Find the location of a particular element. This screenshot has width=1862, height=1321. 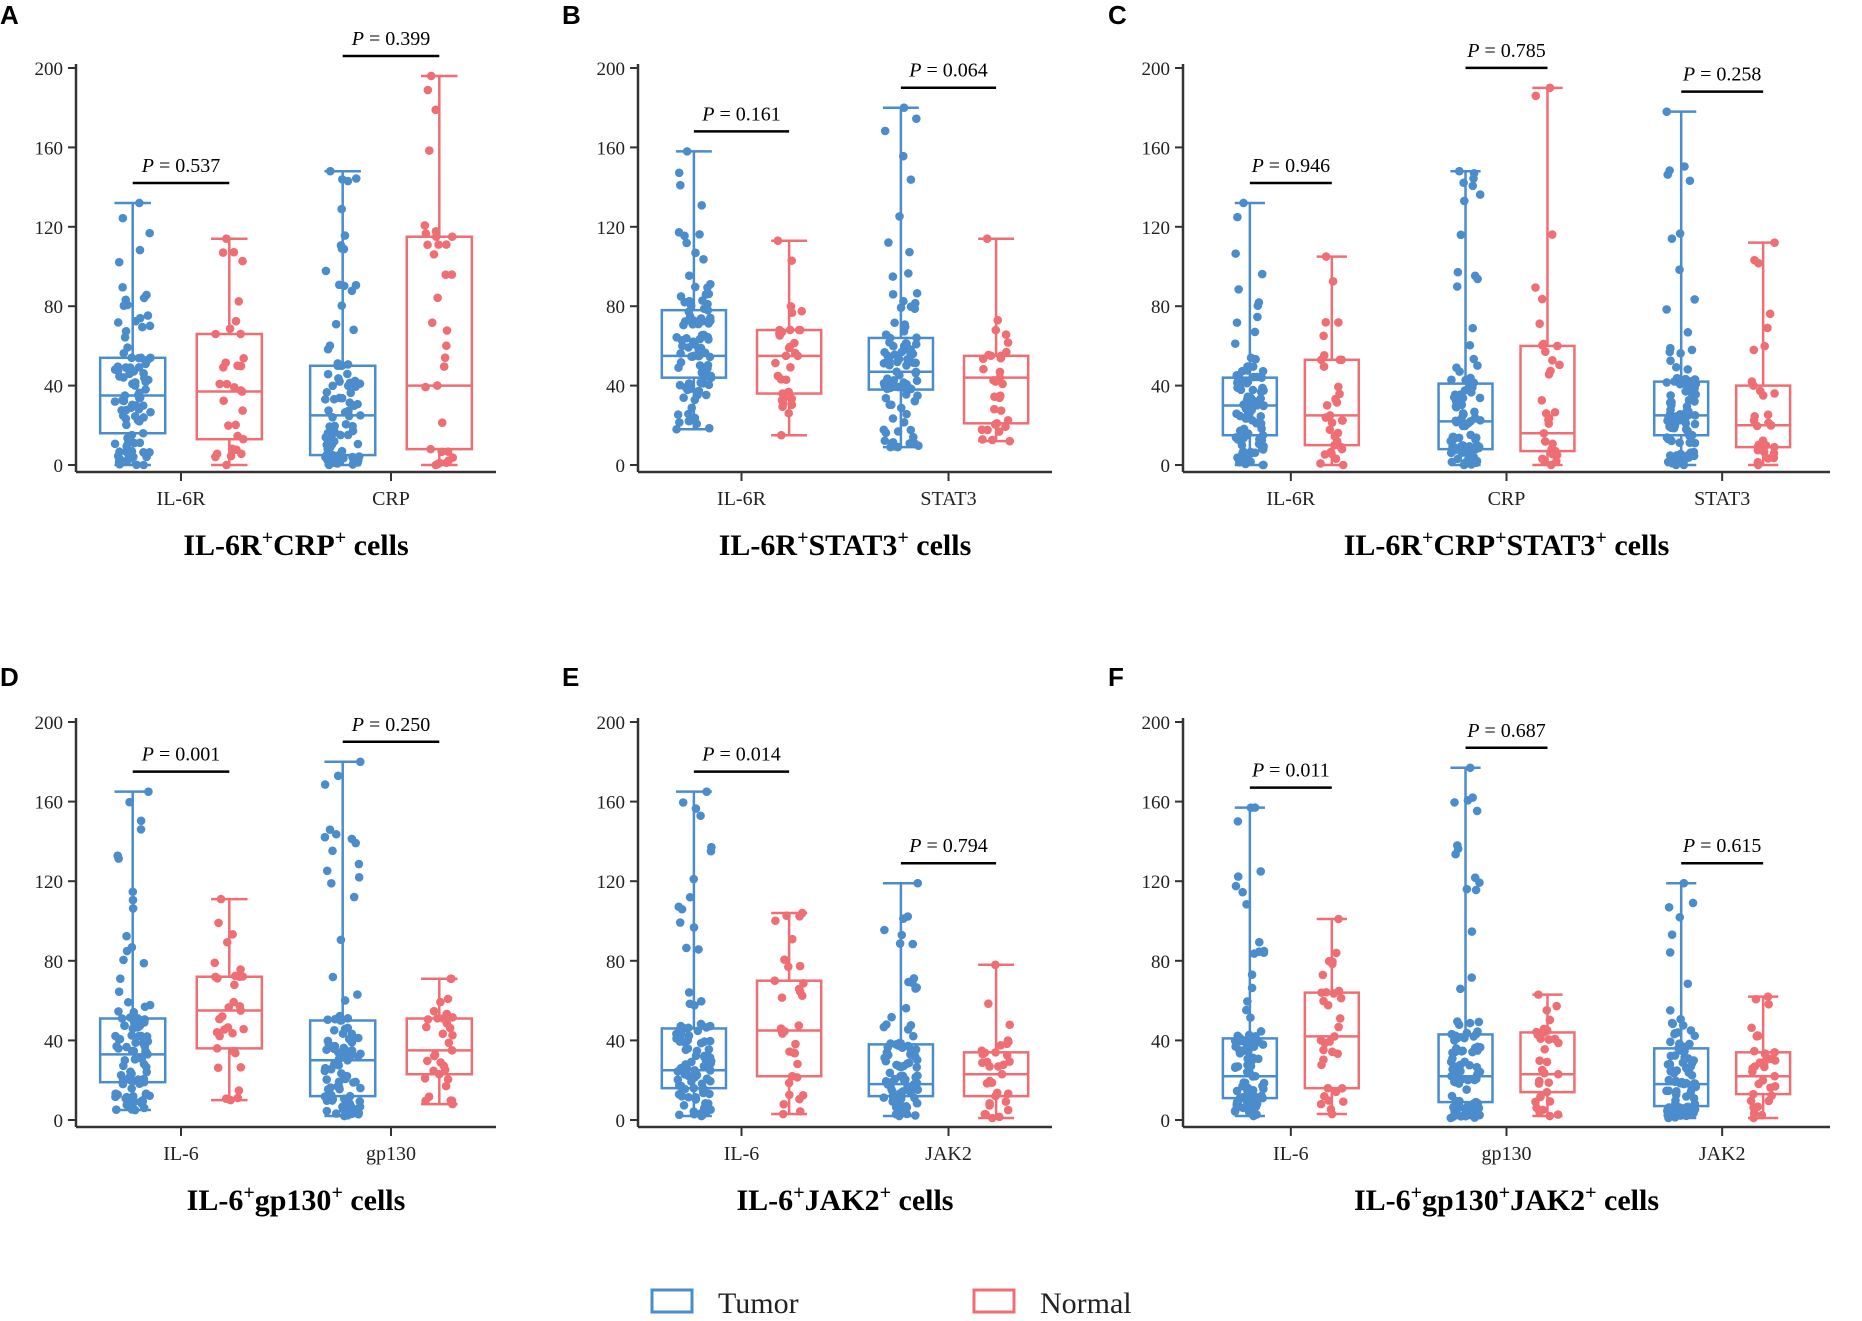

tumor-box is located at coordinates (1681, 1000).